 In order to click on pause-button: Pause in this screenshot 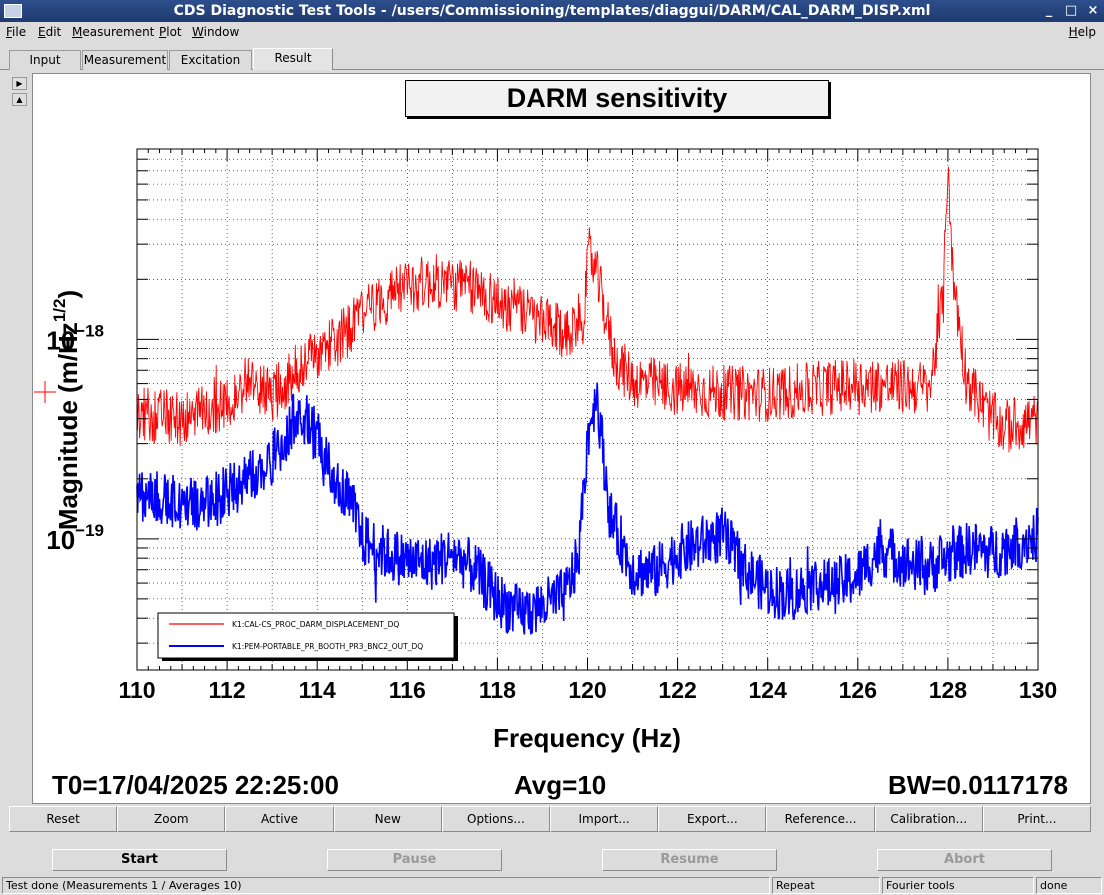, I will do `click(414, 860)`.